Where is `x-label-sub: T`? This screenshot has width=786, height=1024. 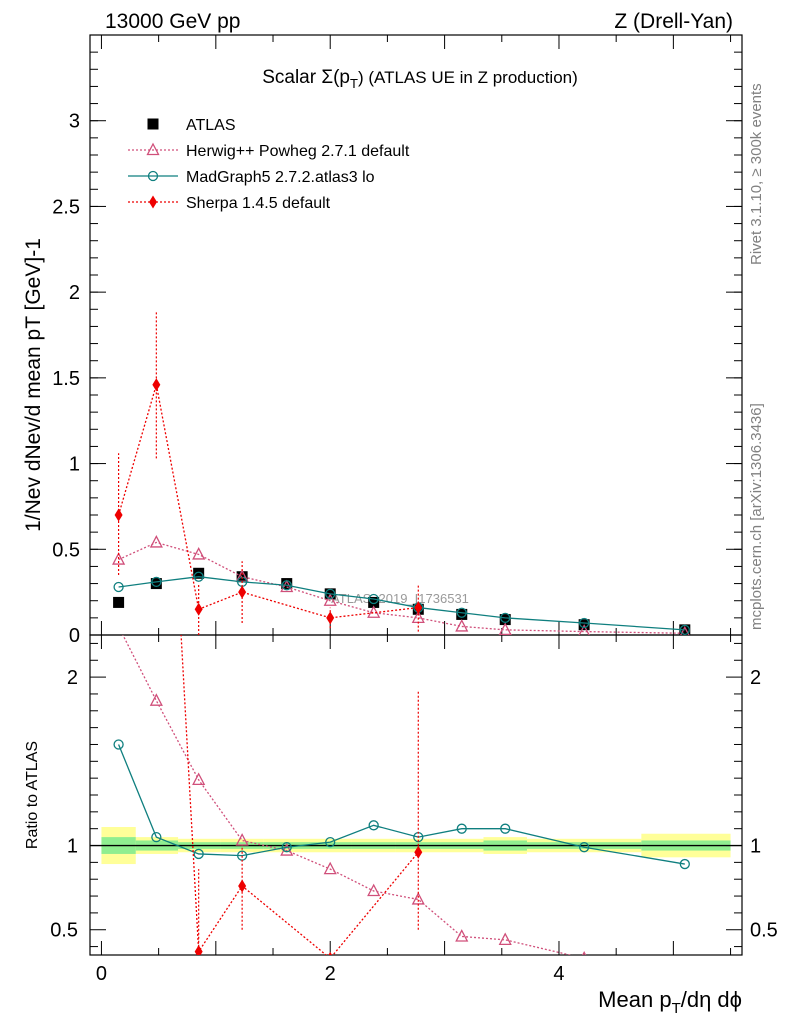
x-label-sub: T is located at coordinates (676, 1008).